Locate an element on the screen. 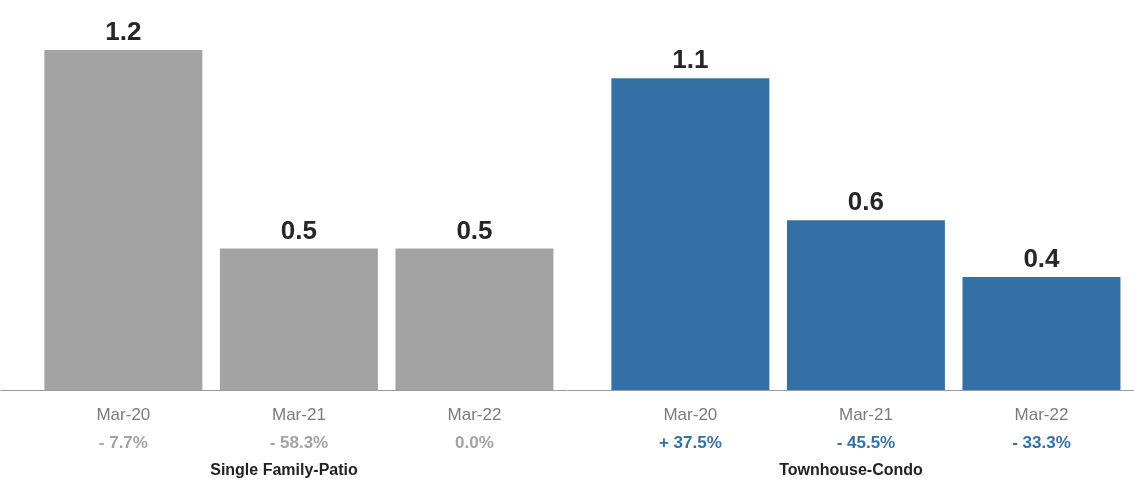  text: - 7.7% is located at coordinates (123, 442).